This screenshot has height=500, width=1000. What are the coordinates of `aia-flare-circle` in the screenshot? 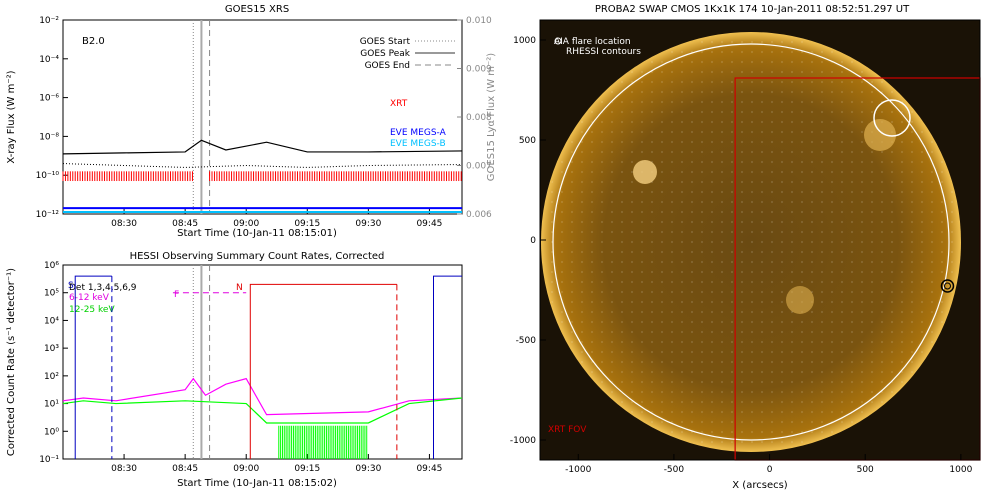 It's located at (892, 118).